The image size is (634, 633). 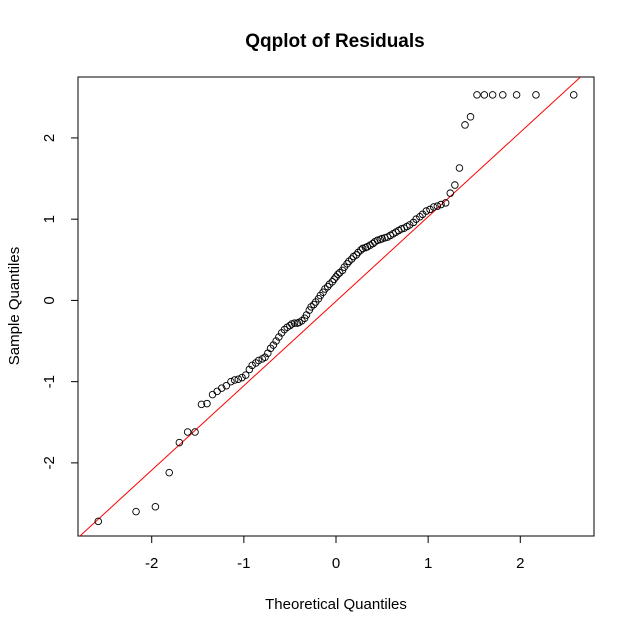 What do you see at coordinates (49, 462) in the screenshot?
I see `y-tick-label: -2` at bounding box center [49, 462].